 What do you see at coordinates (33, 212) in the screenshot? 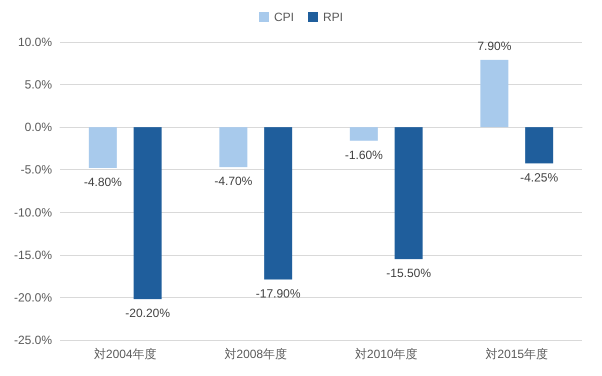
I see `y-tick-label: -10.0%` at bounding box center [33, 212].